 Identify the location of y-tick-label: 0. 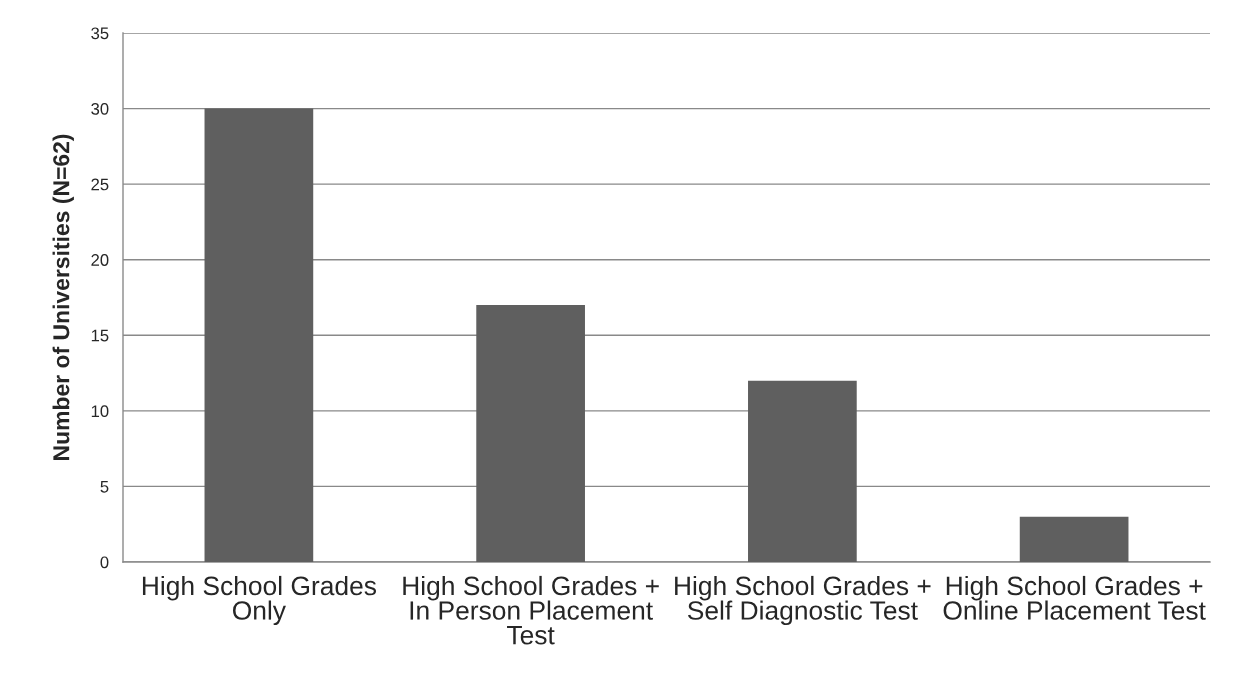
(104, 562).